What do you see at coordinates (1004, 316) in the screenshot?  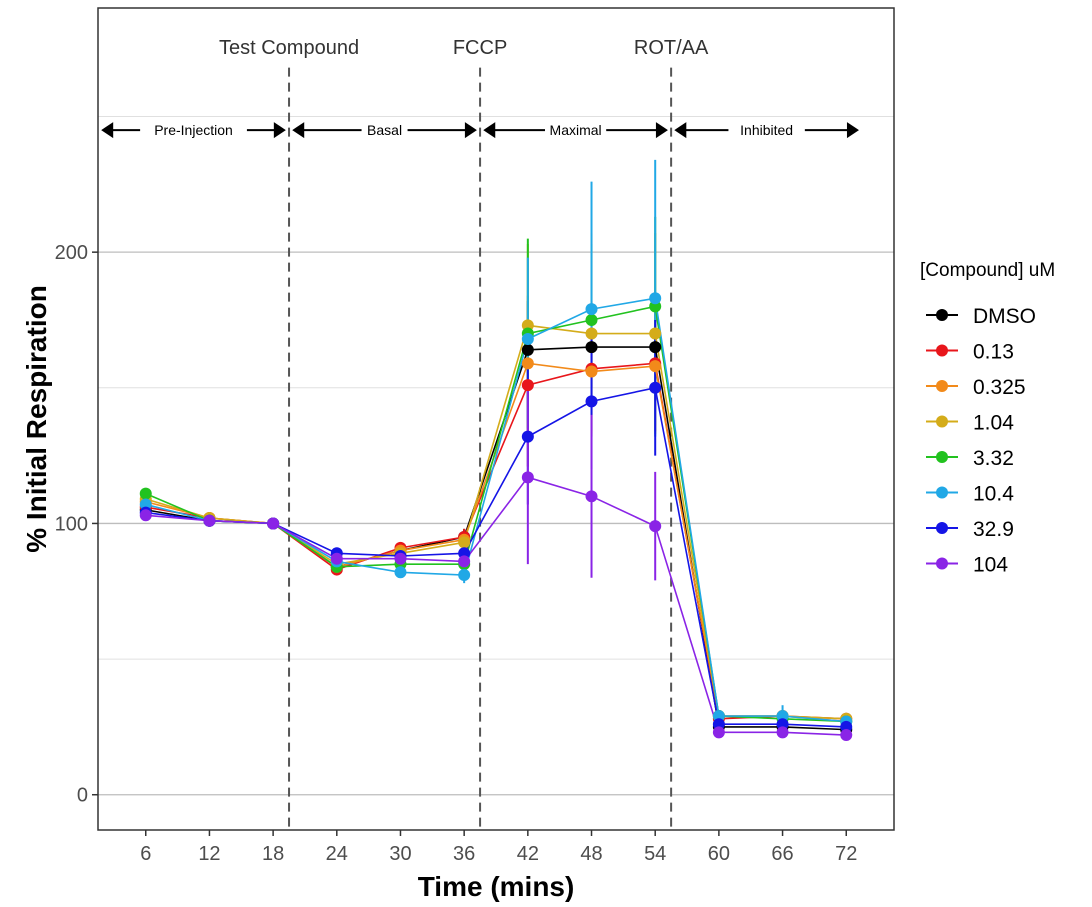 I see `legend-label: DMSO` at bounding box center [1004, 316].